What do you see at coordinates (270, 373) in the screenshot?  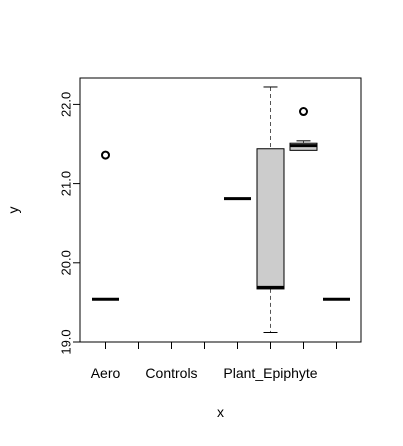 I see `x-tick-label: Plant_Epiphyte` at bounding box center [270, 373].